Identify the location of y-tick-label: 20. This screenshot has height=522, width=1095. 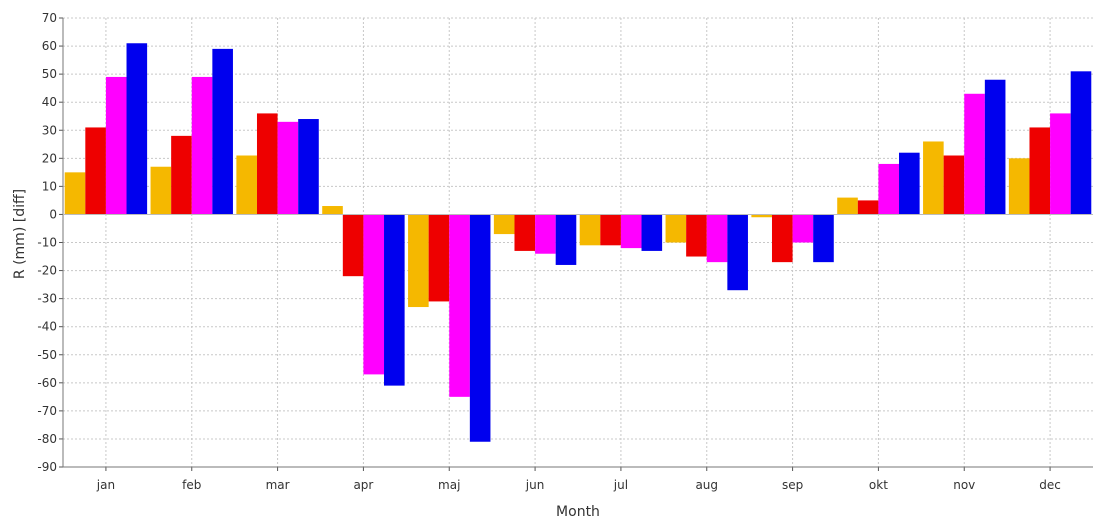
(49, 158).